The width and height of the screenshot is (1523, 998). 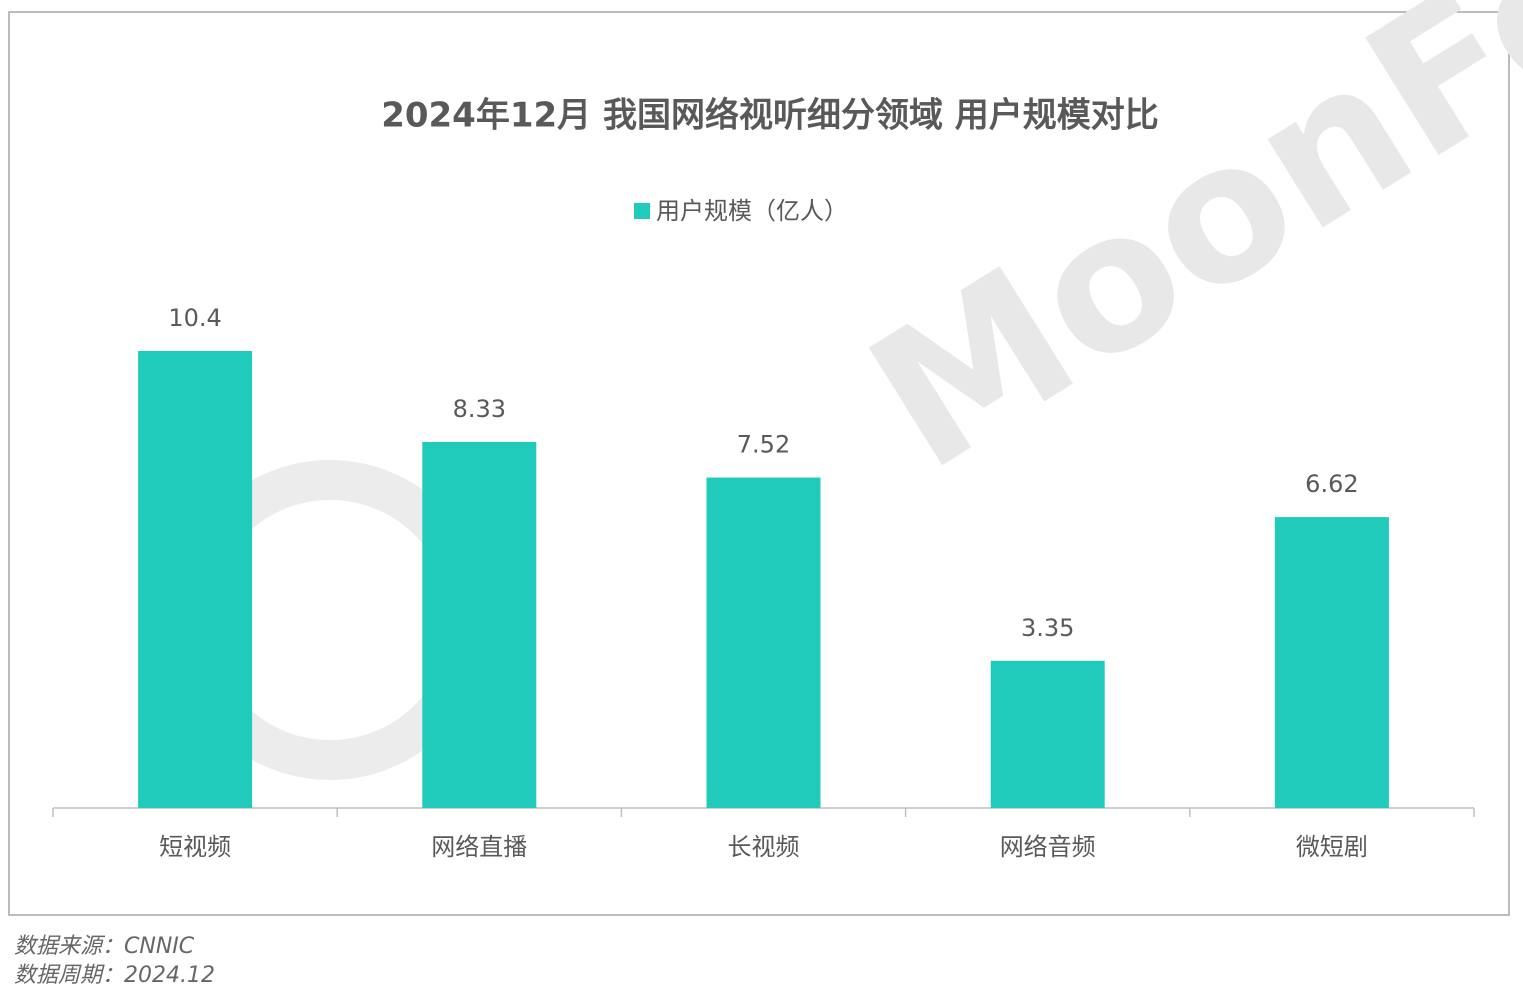 I want to click on value-label: 10.4, so click(x=194, y=318).